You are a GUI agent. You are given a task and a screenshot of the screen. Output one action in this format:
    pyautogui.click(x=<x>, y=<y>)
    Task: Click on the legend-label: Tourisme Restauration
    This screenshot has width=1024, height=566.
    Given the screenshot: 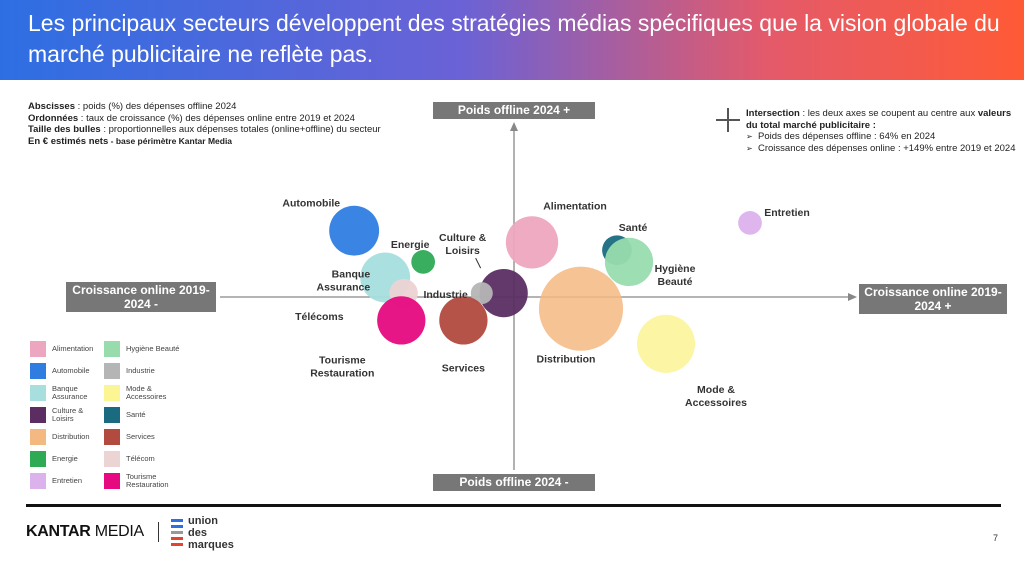 What is the action you would take?
    pyautogui.click(x=147, y=480)
    